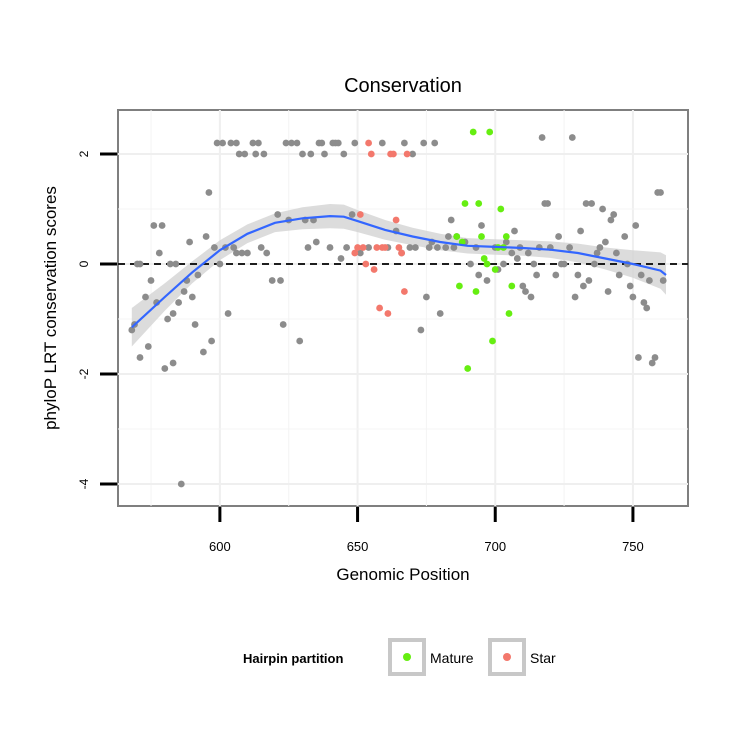  I want to click on x-axis-label: Genomic Position, so click(402, 574).